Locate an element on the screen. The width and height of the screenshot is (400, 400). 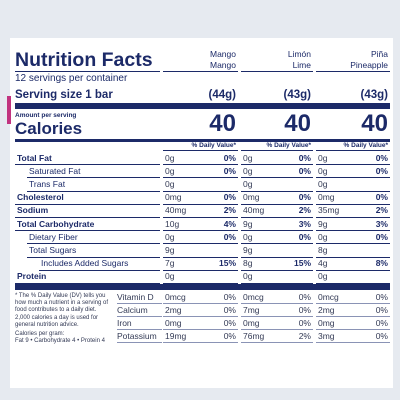
title: Nutrition Facts is located at coordinates (84, 60).